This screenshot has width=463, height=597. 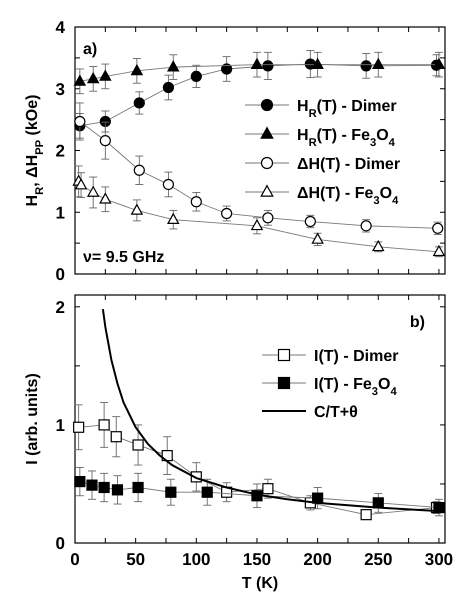 I want to click on legend-label: H$_{R}$(T) - Fe$_{3}$O$_{4}$, so click(x=346, y=138).